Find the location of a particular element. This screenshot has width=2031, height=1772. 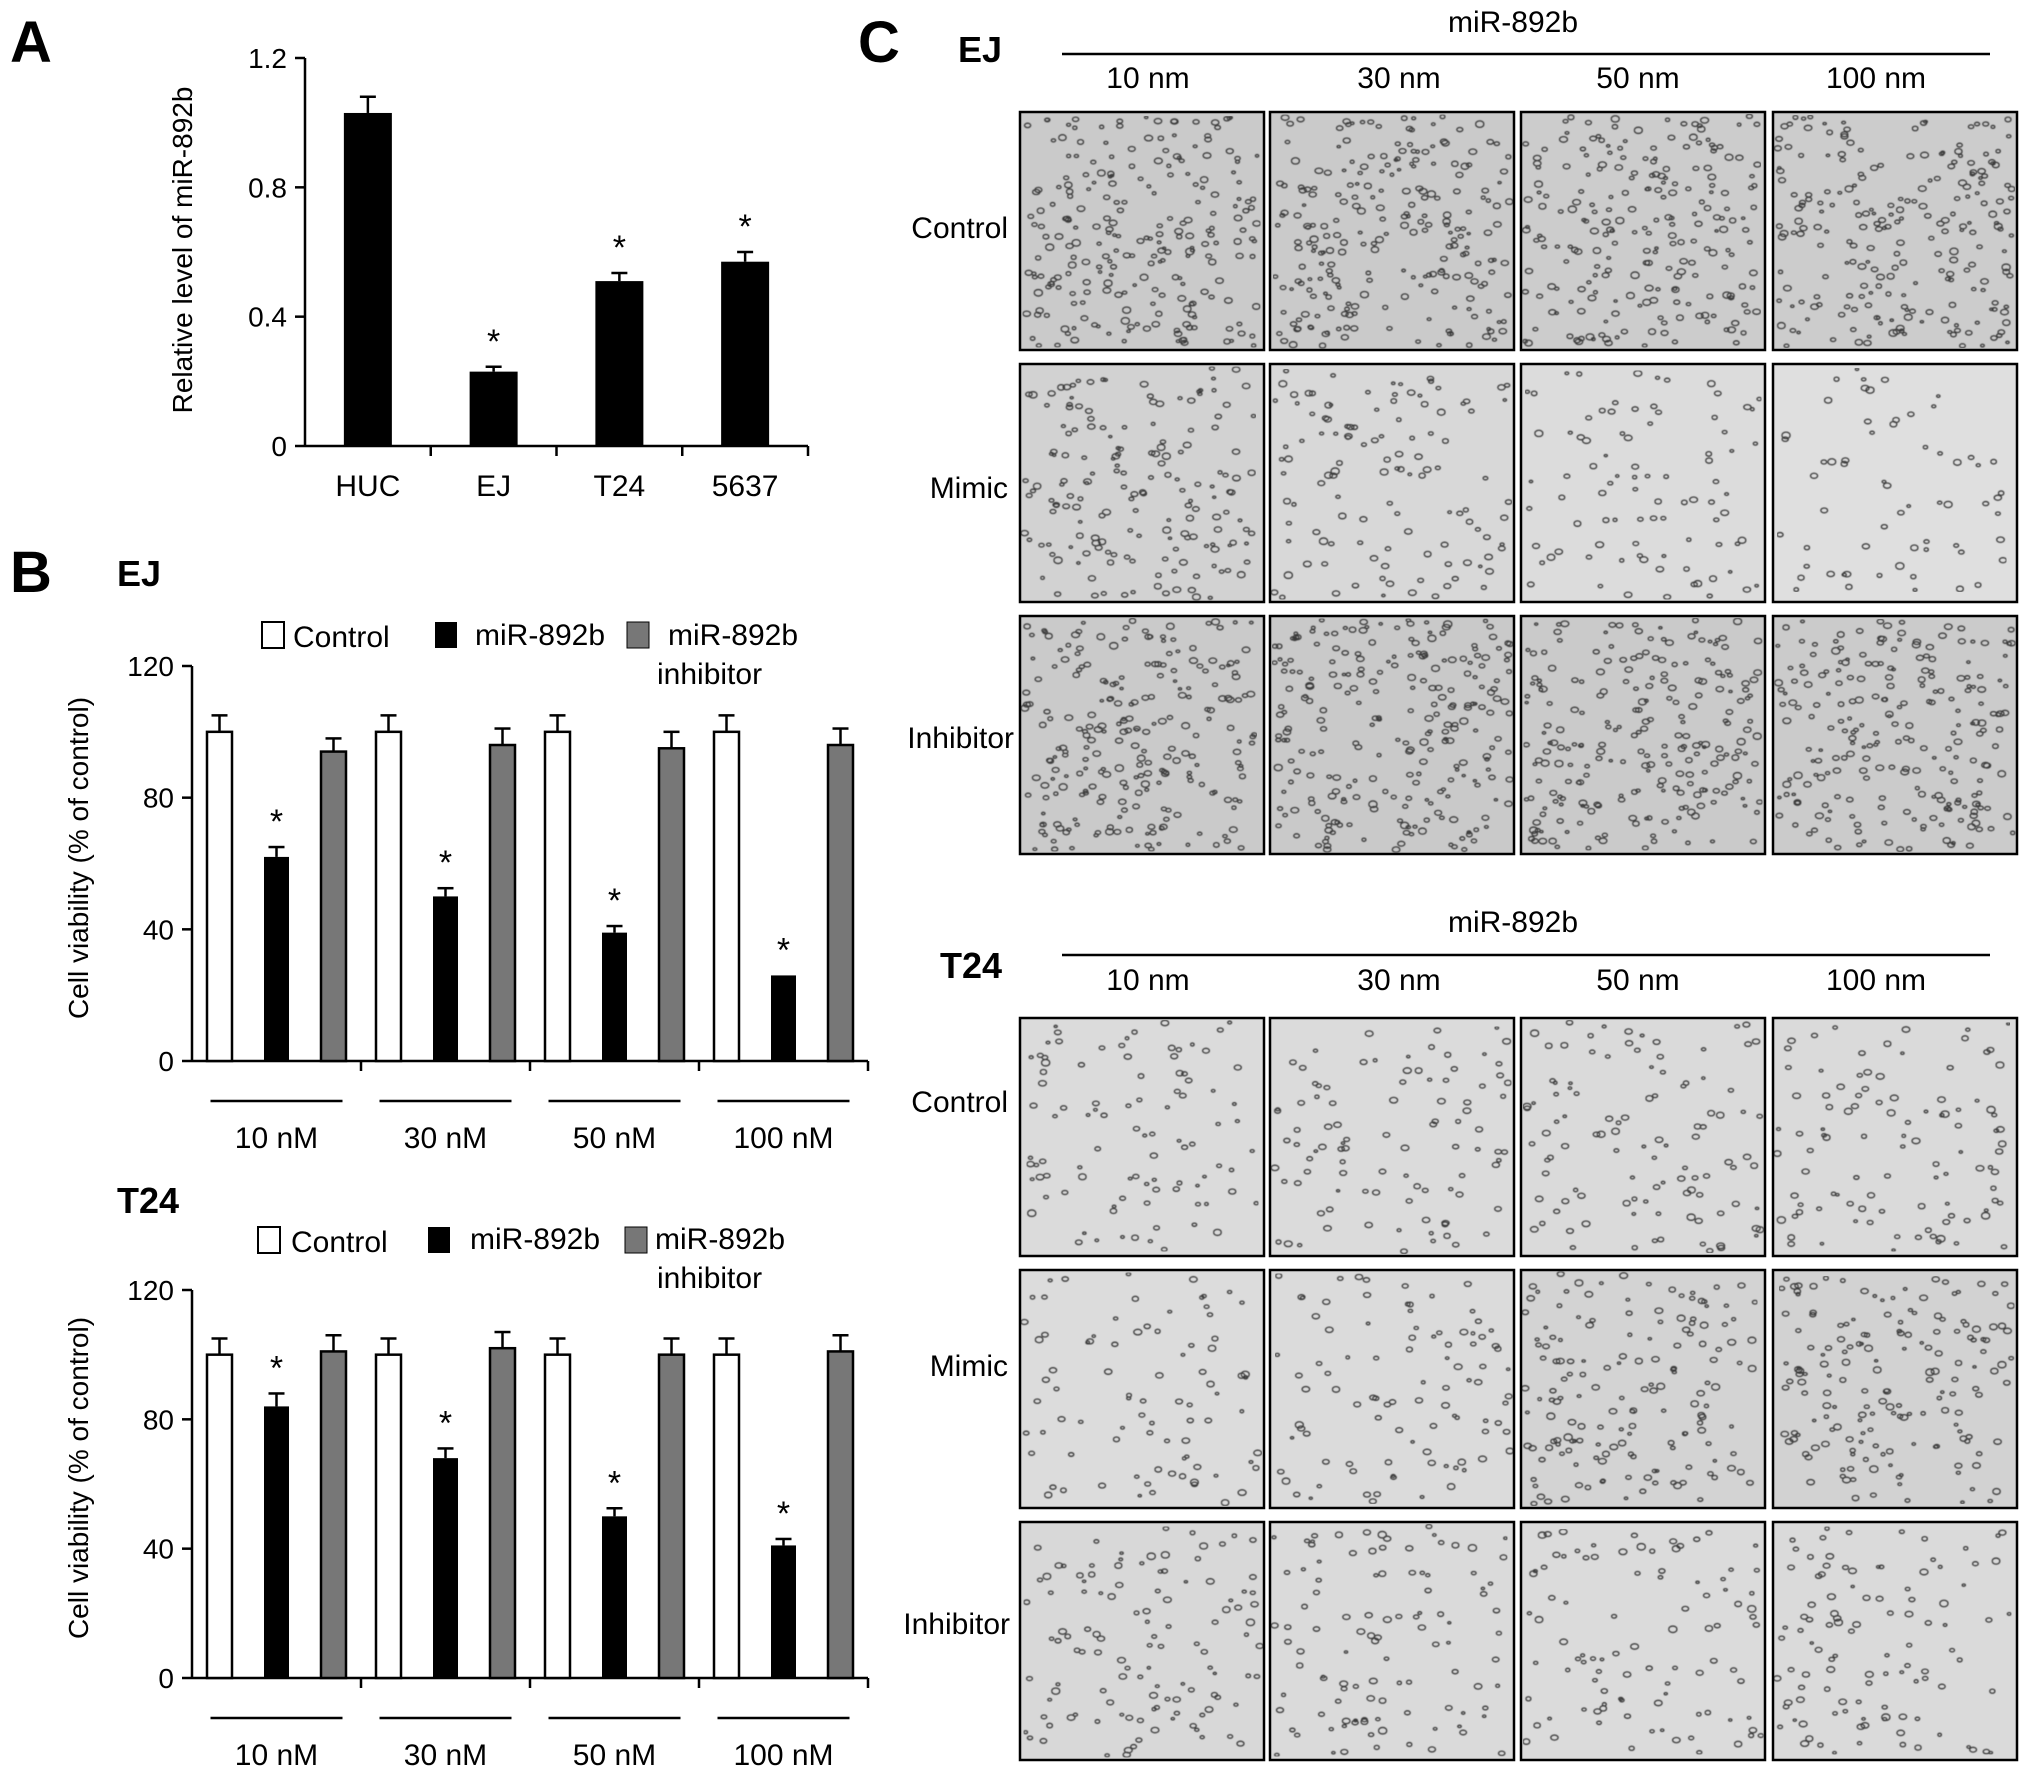

panel-c-t24-row-mimic: Mimic is located at coordinates (969, 1366).